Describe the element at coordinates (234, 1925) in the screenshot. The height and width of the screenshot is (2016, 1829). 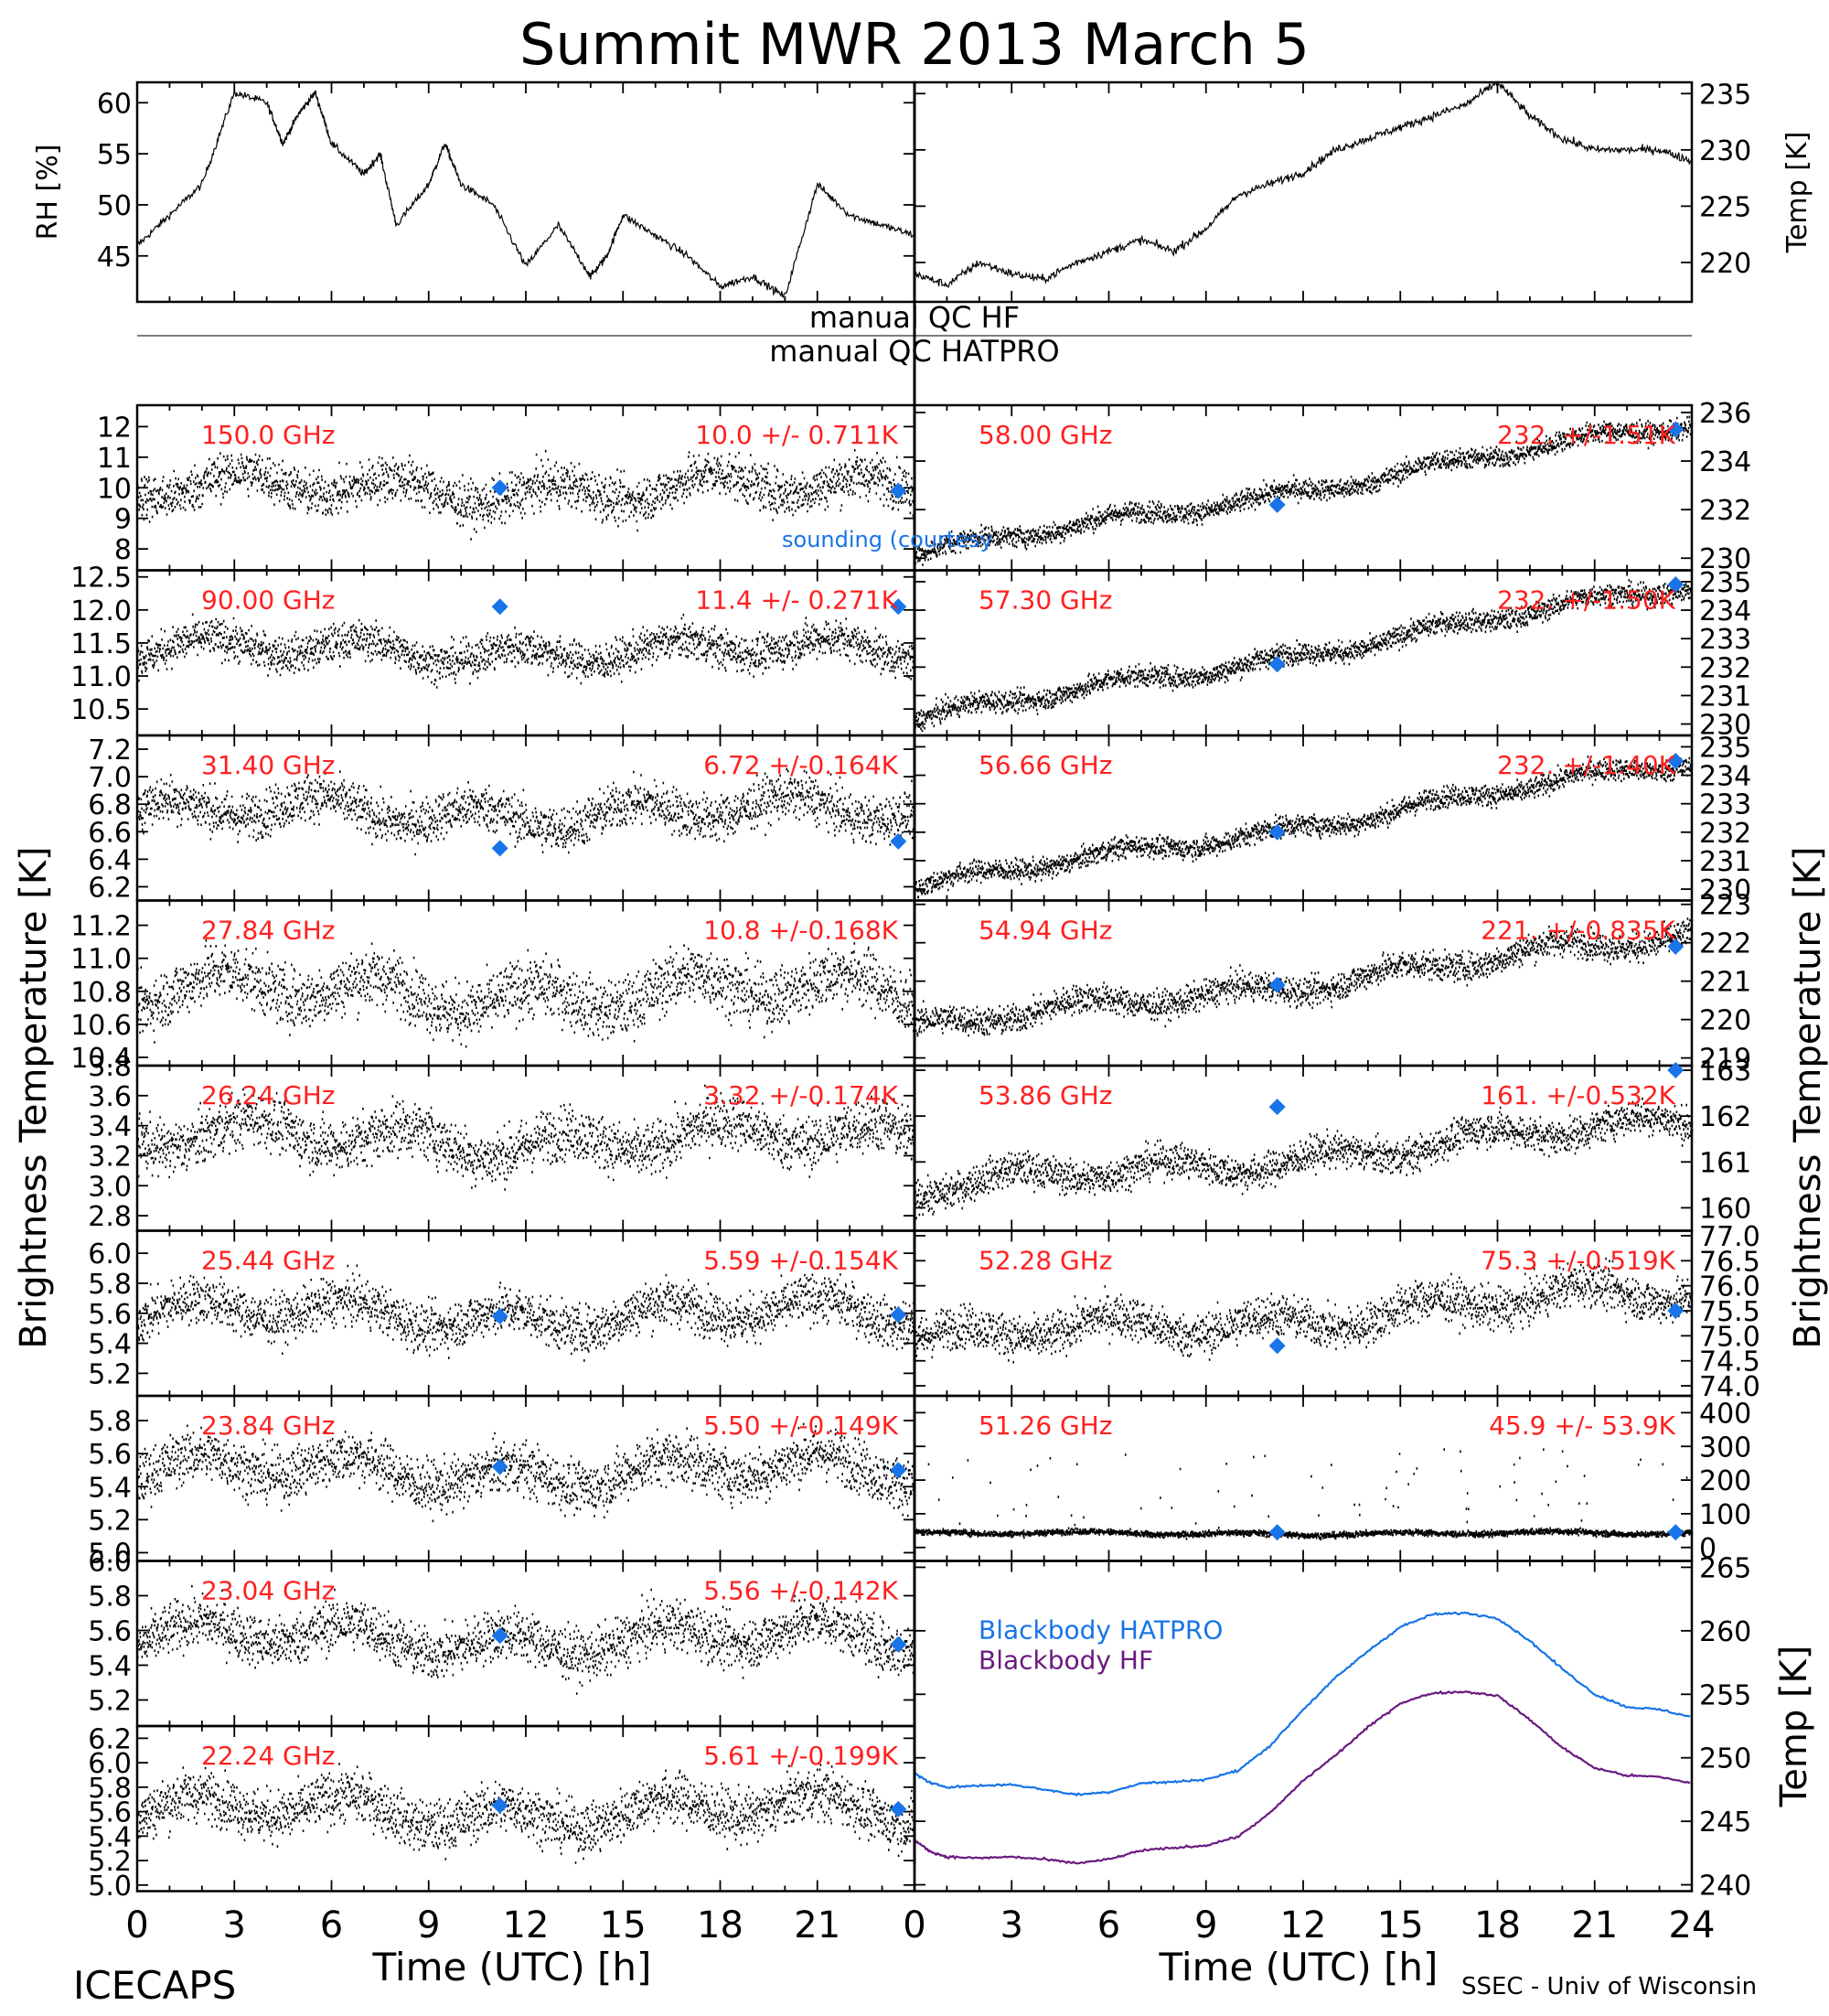
I see `x-tick-label: 3` at that location.